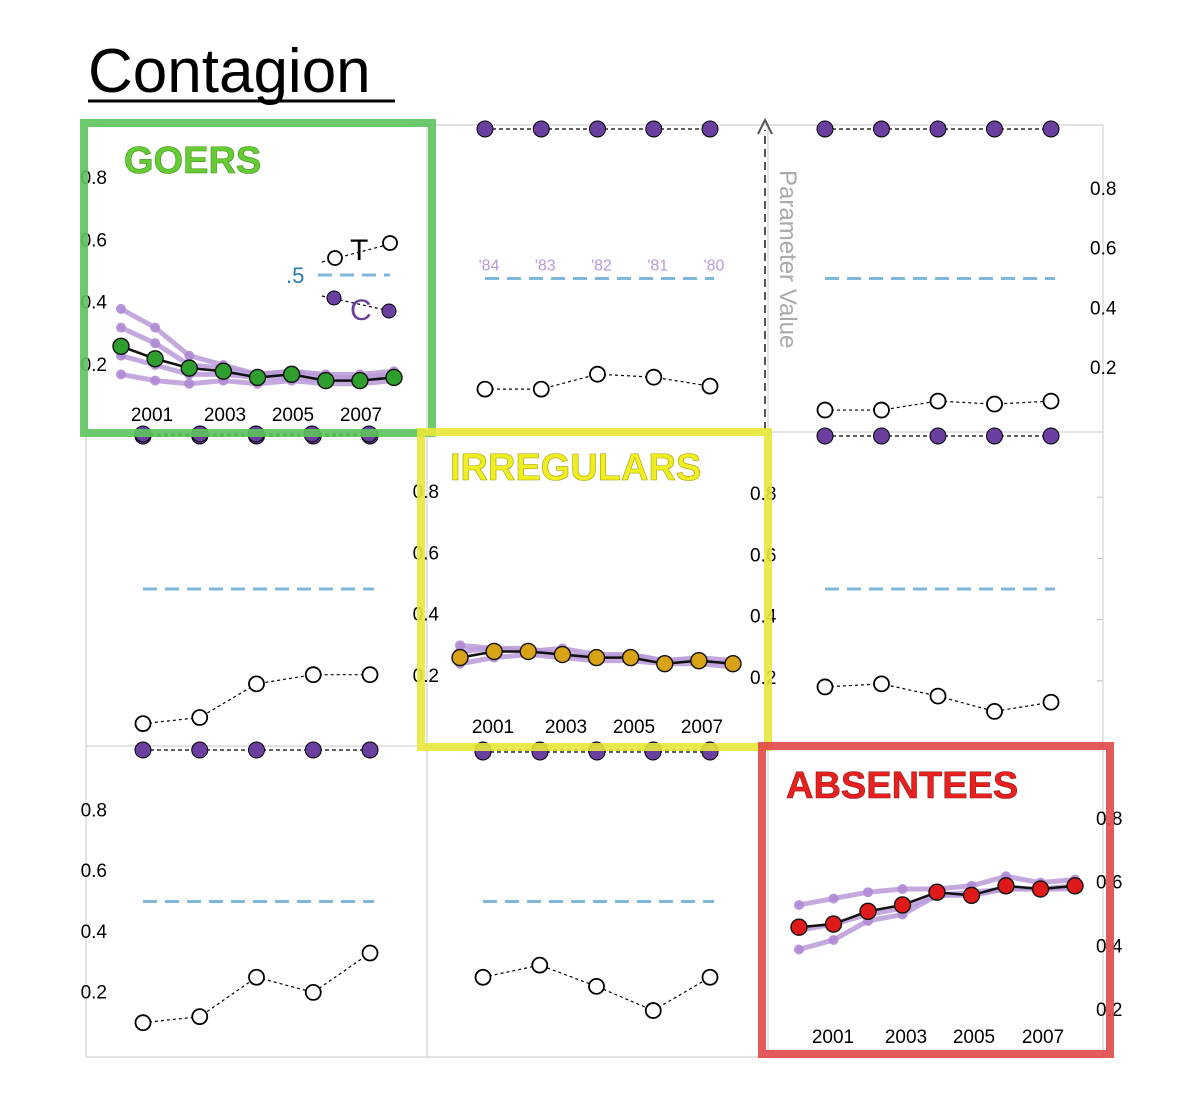 The image size is (1191, 1106). I want to click on legend: T .5 C, so click(342, 280).